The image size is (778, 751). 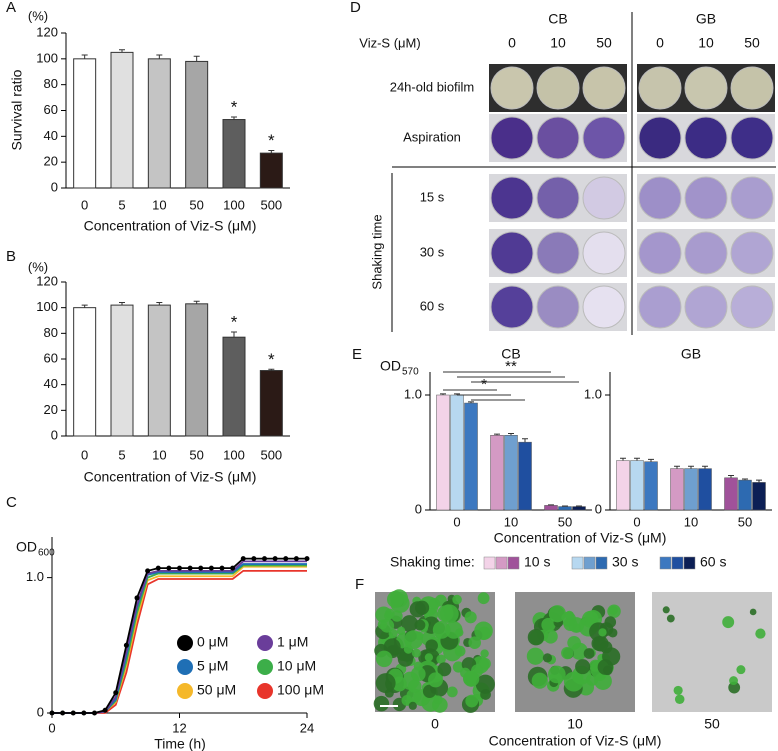 What do you see at coordinates (51, 409) in the screenshot?
I see `y-tick-label: 20` at bounding box center [51, 409].